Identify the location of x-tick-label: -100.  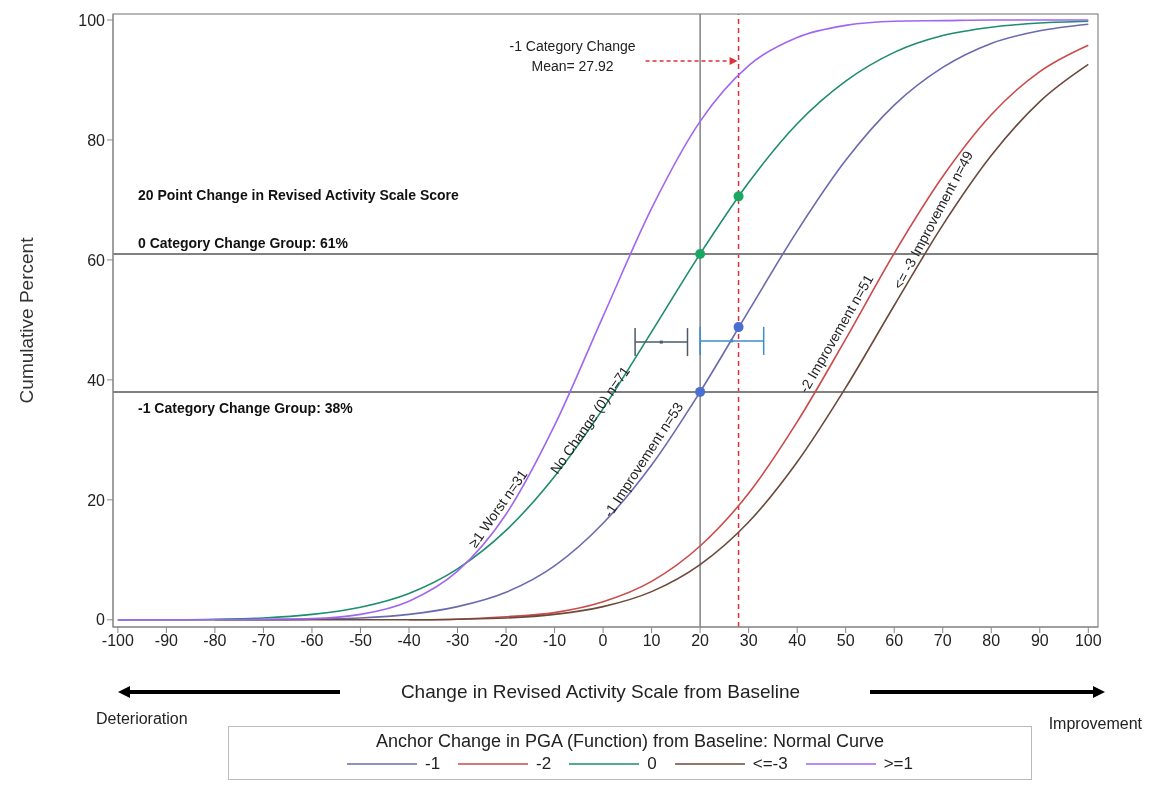
(117, 641).